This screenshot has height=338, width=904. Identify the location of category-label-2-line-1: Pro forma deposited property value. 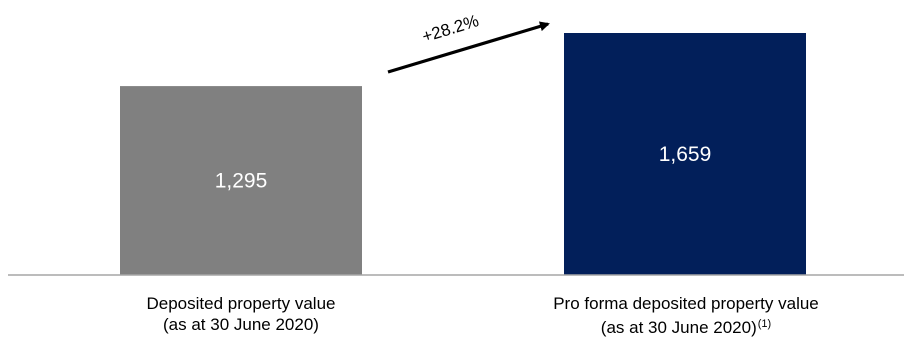
(686, 303).